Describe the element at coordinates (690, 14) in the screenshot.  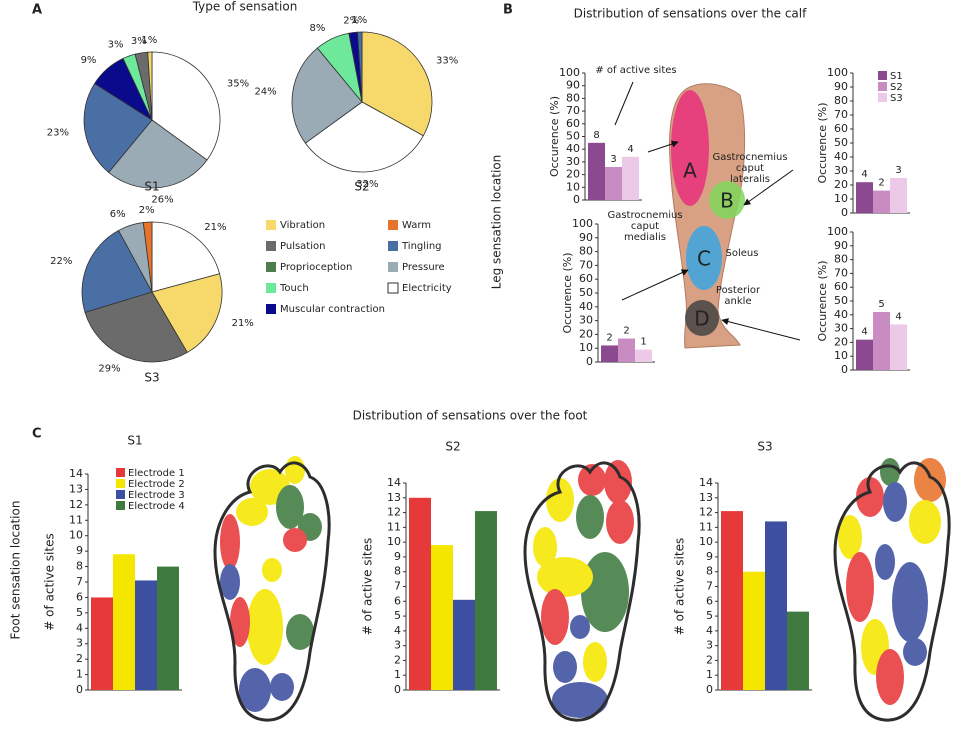
I see `calf-title: Distribution of sensations over the calf` at that location.